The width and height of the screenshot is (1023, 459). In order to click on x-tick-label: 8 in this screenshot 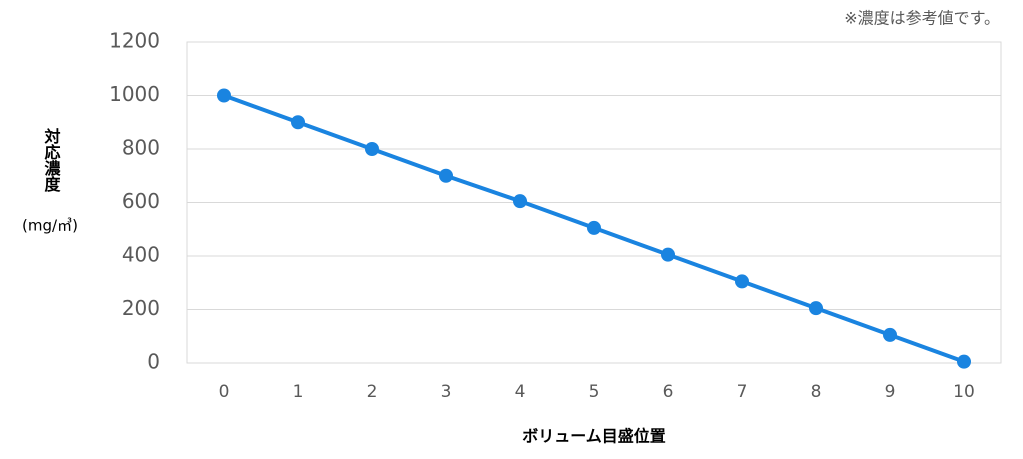, I will do `click(816, 392)`.